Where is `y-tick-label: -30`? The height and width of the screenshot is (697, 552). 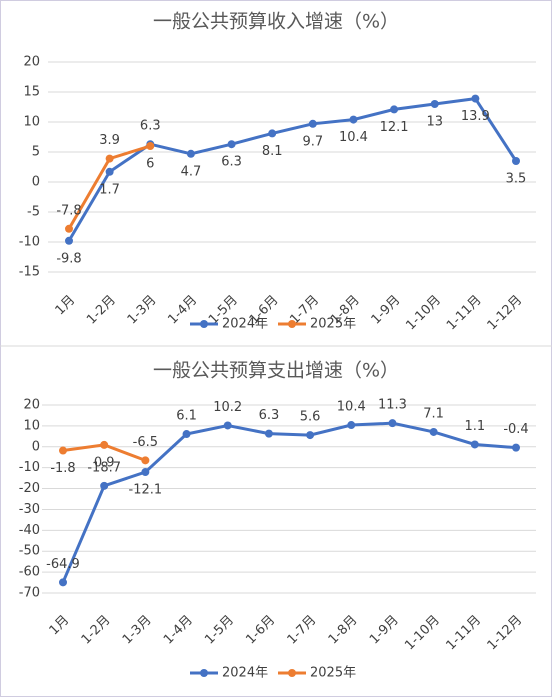
y-tick-label: -30 is located at coordinates (29, 509).